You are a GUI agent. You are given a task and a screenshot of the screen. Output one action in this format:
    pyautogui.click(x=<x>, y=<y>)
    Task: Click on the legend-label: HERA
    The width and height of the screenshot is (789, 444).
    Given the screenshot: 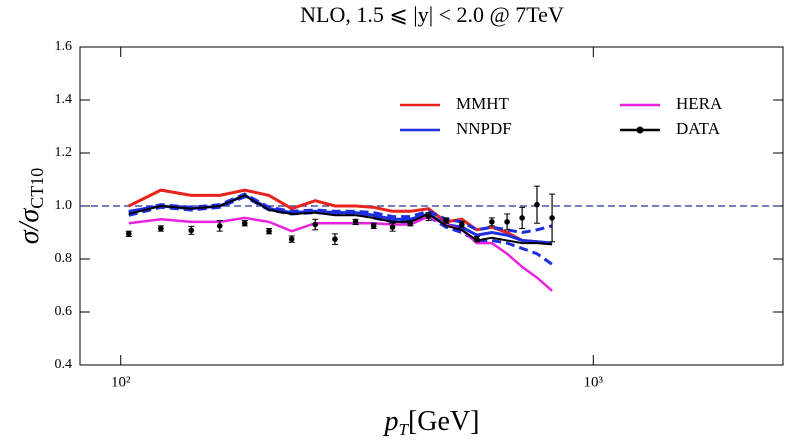 What is the action you would take?
    pyautogui.click(x=699, y=103)
    